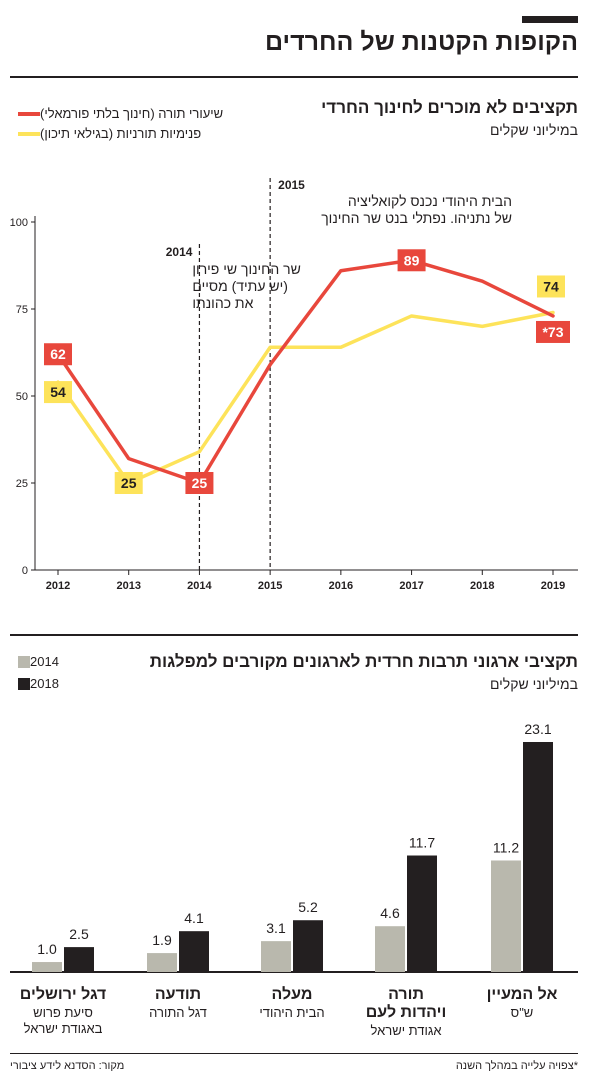 The width and height of the screenshot is (590, 1082). I want to click on legend-swatch-red, so click(29, 113).